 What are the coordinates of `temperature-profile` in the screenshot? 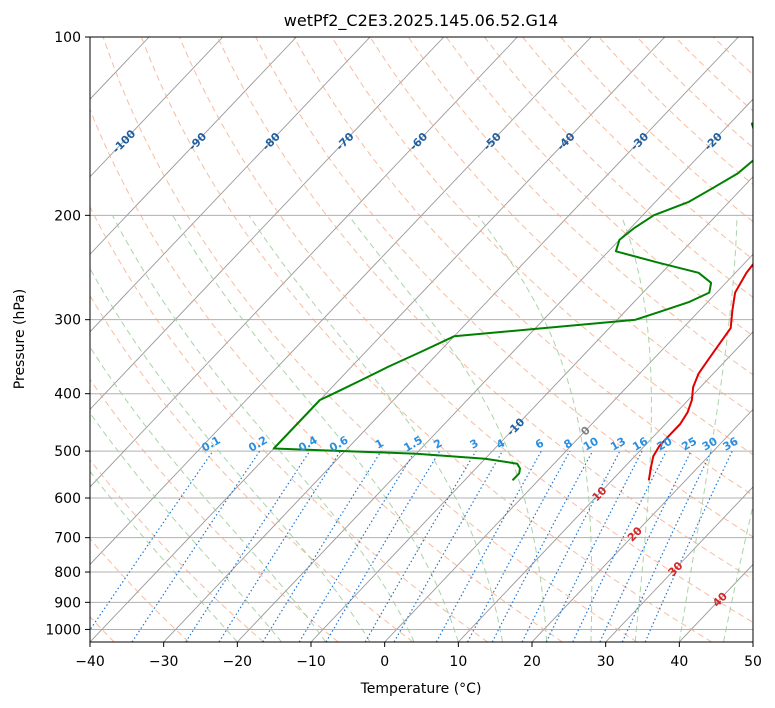 It's located at (700, 371).